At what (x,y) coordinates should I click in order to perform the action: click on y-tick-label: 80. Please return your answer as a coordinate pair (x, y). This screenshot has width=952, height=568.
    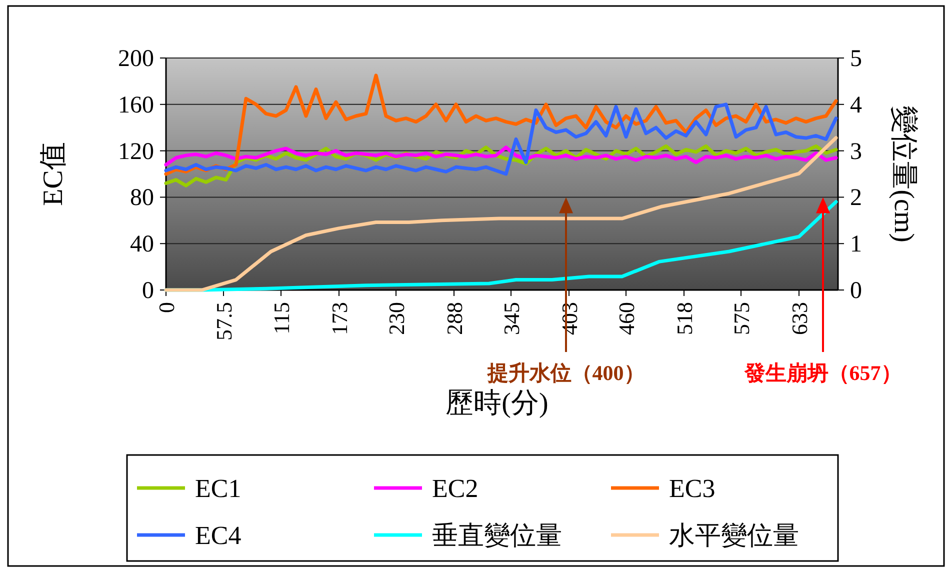
    Looking at the image, I should click on (142, 198).